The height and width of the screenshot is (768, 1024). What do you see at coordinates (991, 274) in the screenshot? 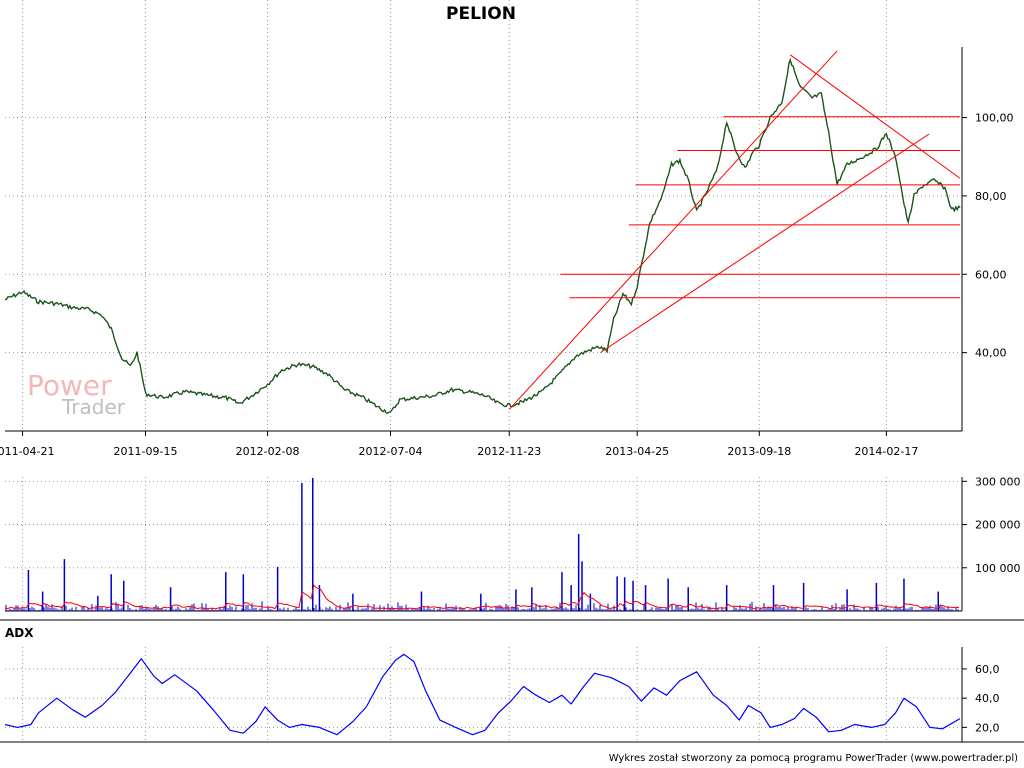
I see `price-y-tick-label: 60,00` at bounding box center [991, 274].